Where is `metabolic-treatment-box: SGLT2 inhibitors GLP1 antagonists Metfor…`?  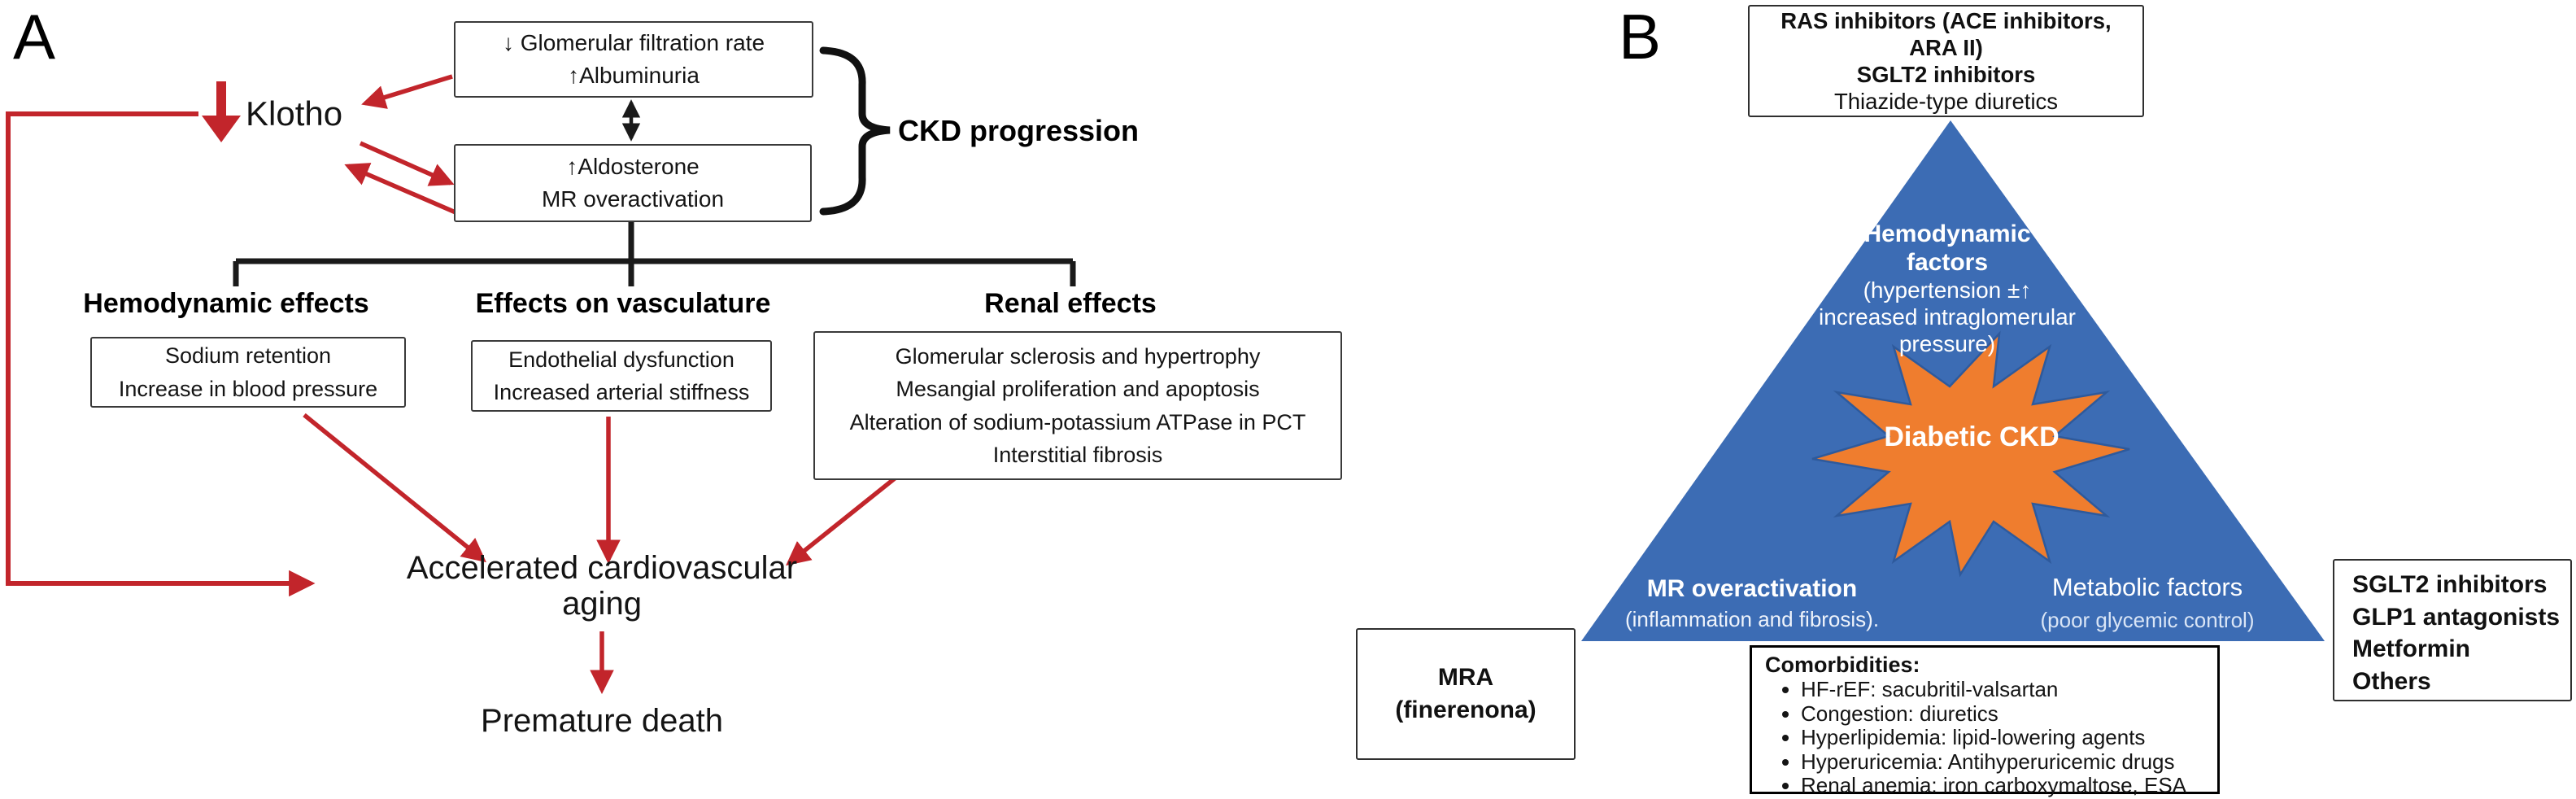
metabolic-treatment-box: SGLT2 inhibitors GLP1 antagonists Metfor… is located at coordinates (2452, 630).